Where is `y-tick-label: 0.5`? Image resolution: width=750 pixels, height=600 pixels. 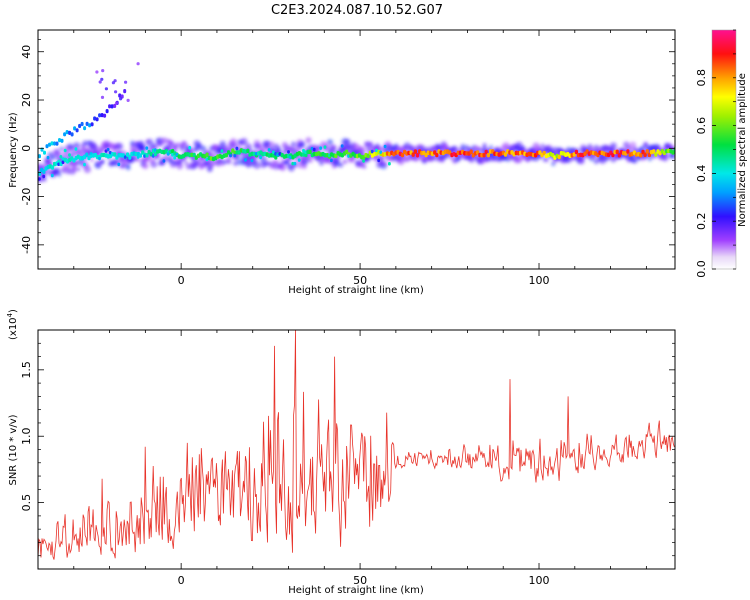
y-tick-label: 0.5 is located at coordinates (26, 503).